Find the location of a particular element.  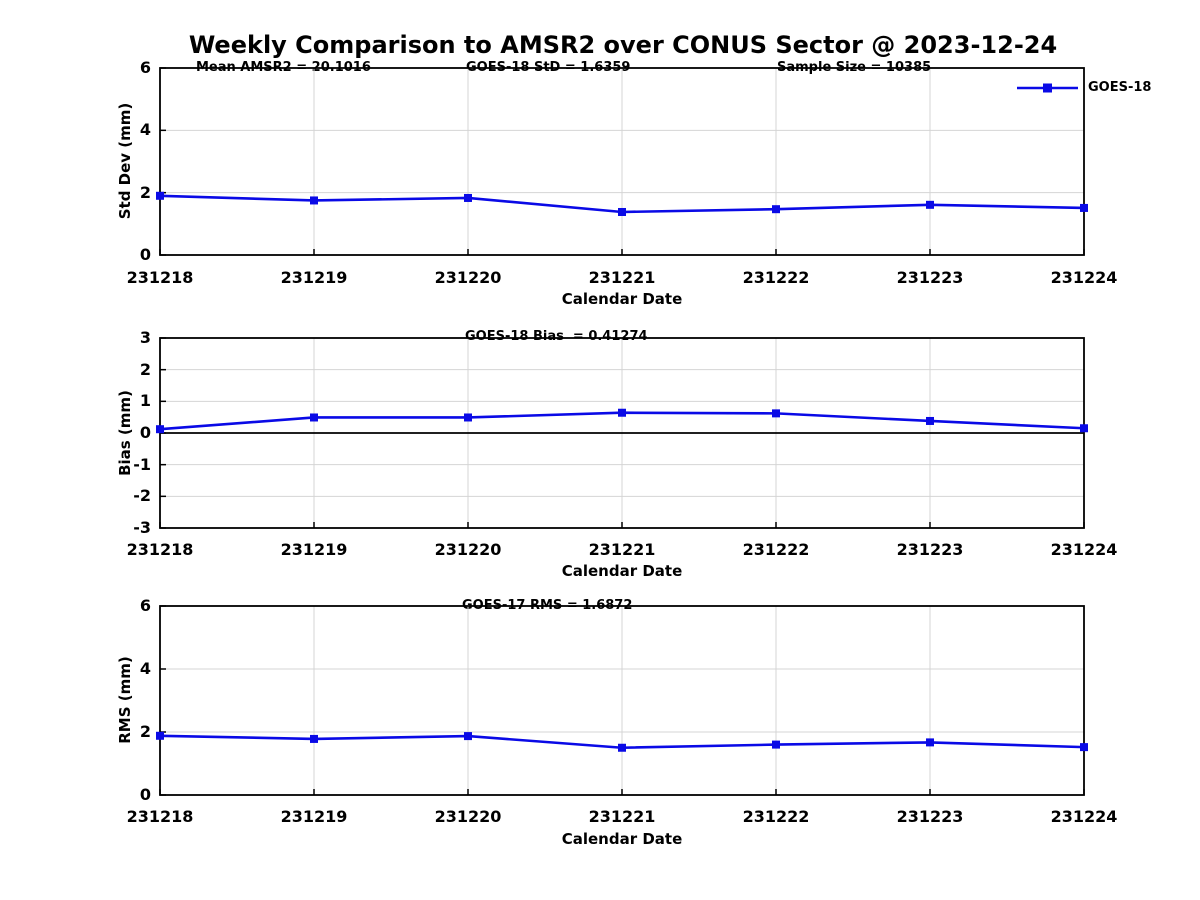

legend: GOES-18 is located at coordinates (1080, 88).